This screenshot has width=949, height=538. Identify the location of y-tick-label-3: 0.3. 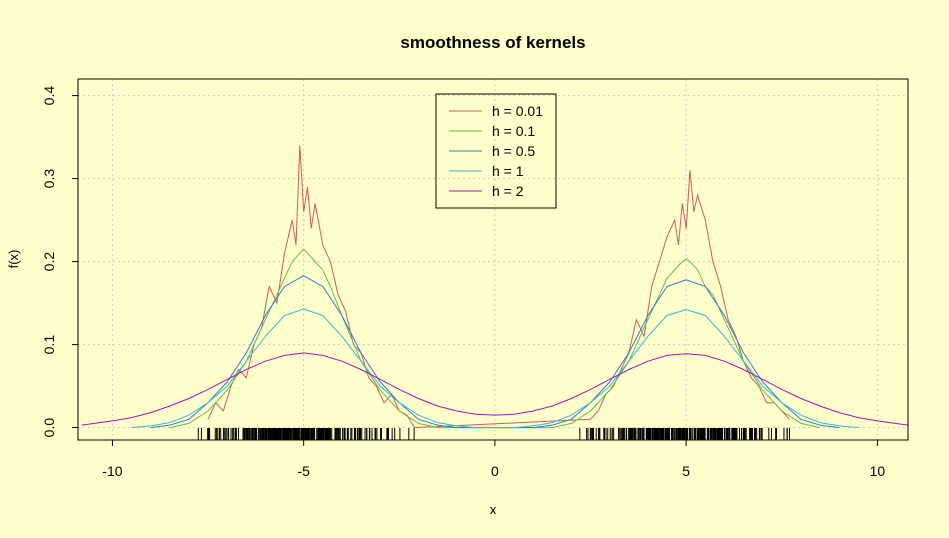
(49, 179).